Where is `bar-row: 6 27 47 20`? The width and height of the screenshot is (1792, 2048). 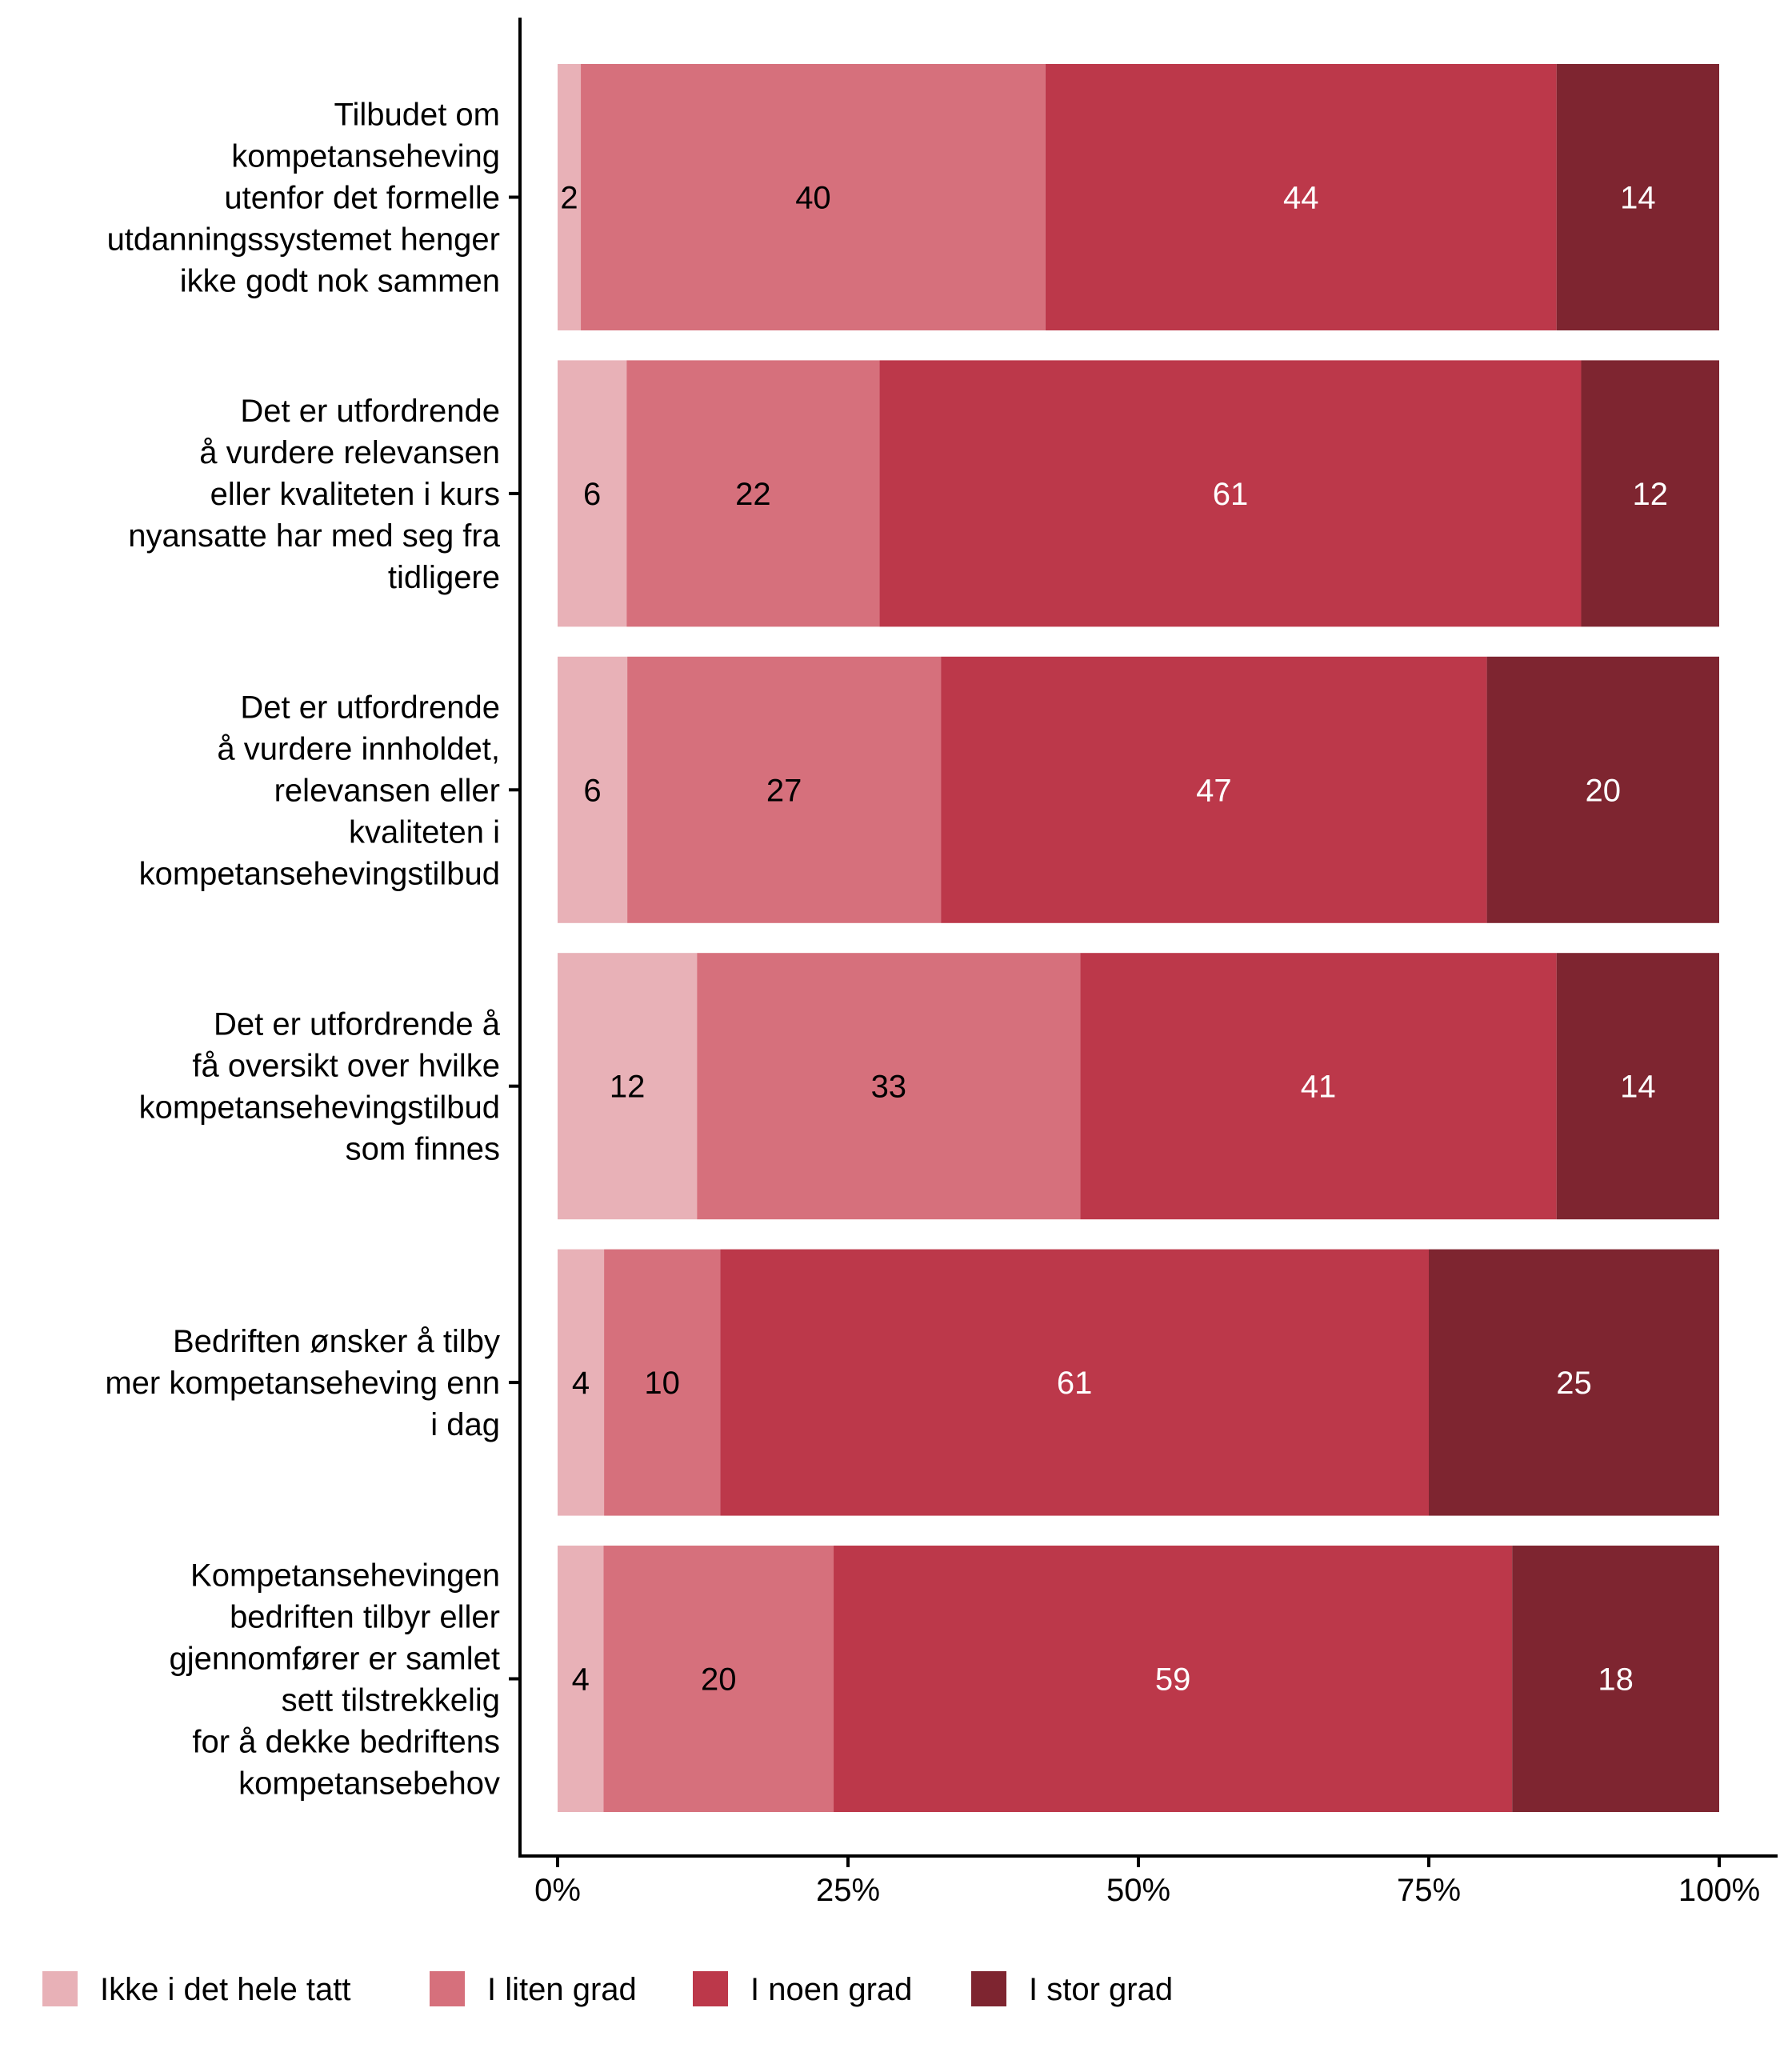
bar-row: 6 27 47 20 is located at coordinates (1138, 789).